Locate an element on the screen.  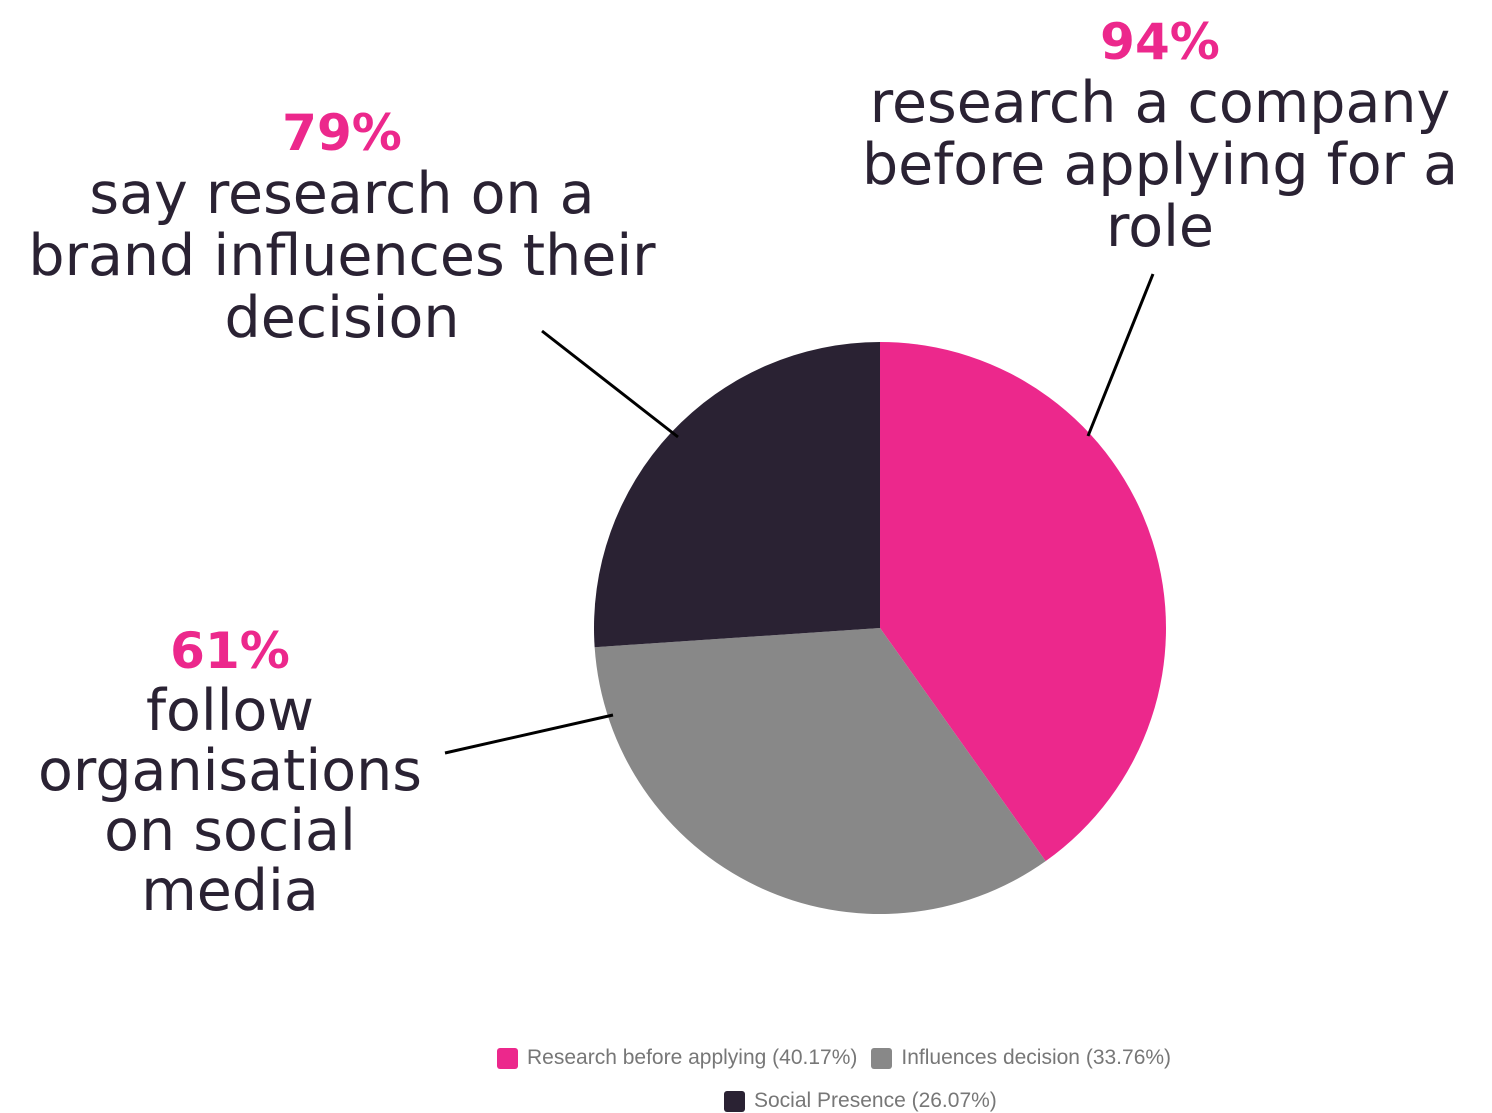
pie-slice-research-before-applying is located at coordinates (1023, 602).